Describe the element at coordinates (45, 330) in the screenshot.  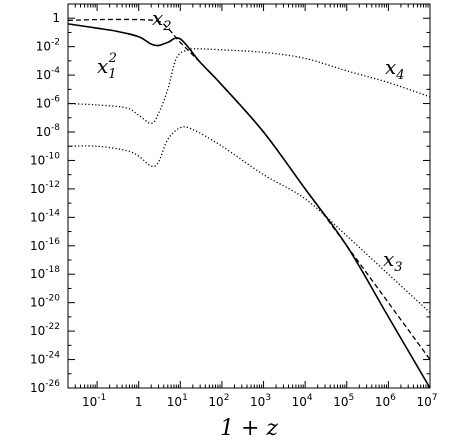
I see `y-tick-label: 10⁻²²` at that location.